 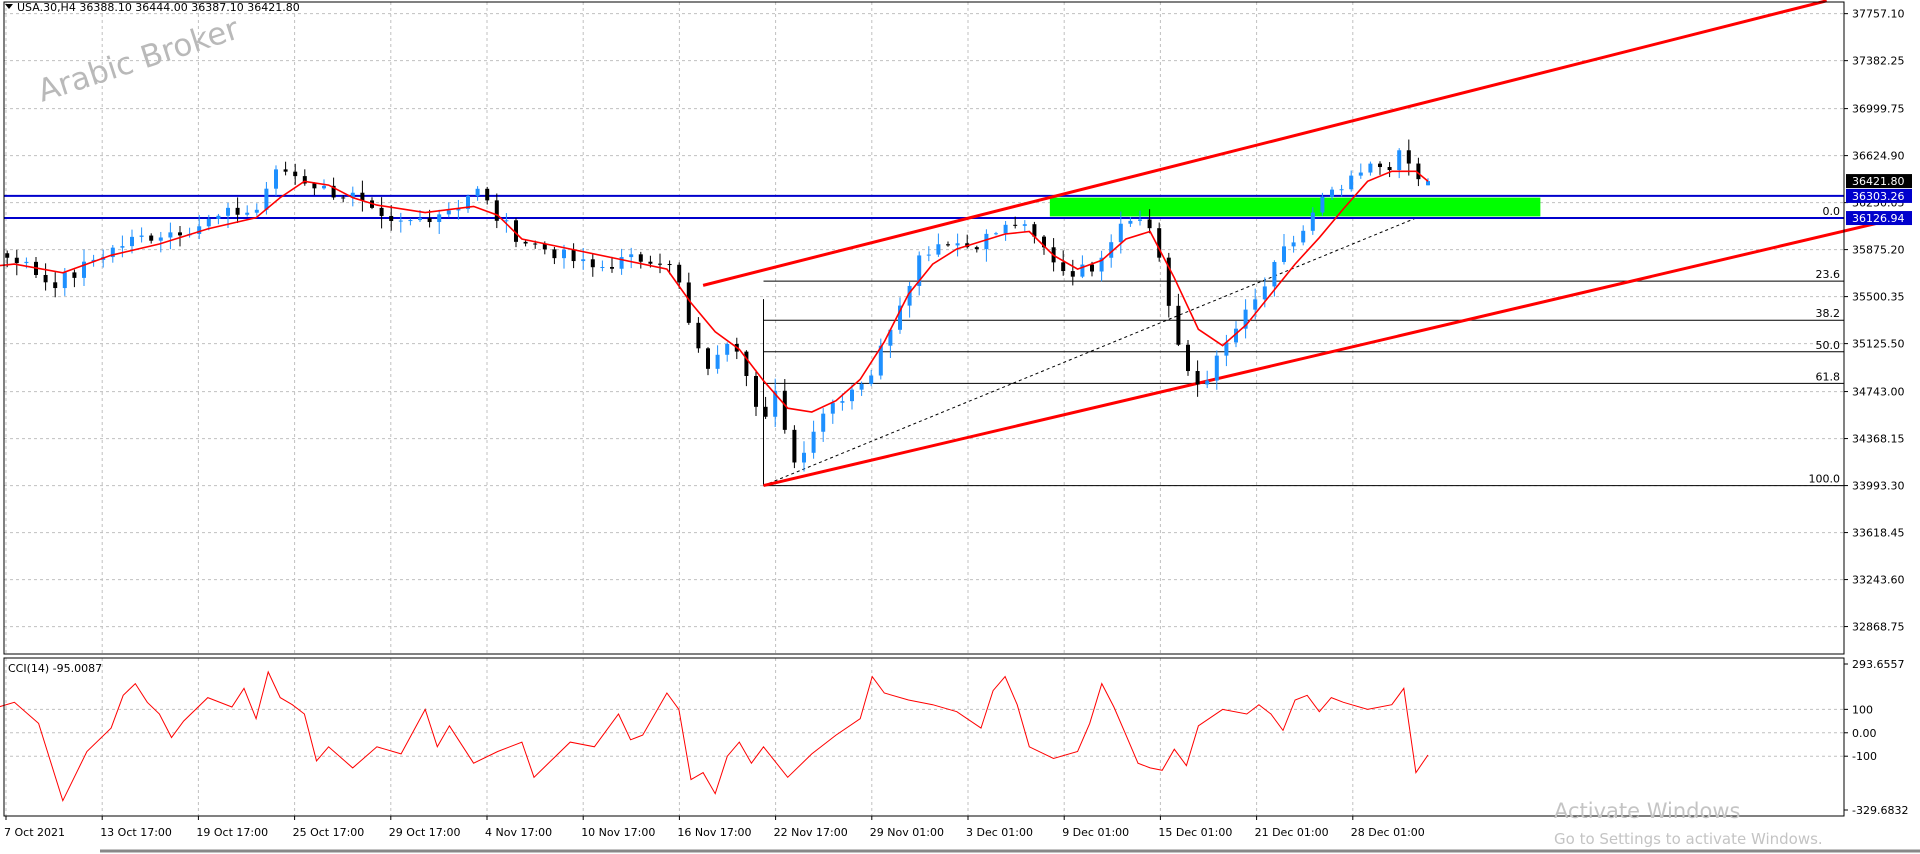 I want to click on triangle-down-icon, so click(x=9, y=6).